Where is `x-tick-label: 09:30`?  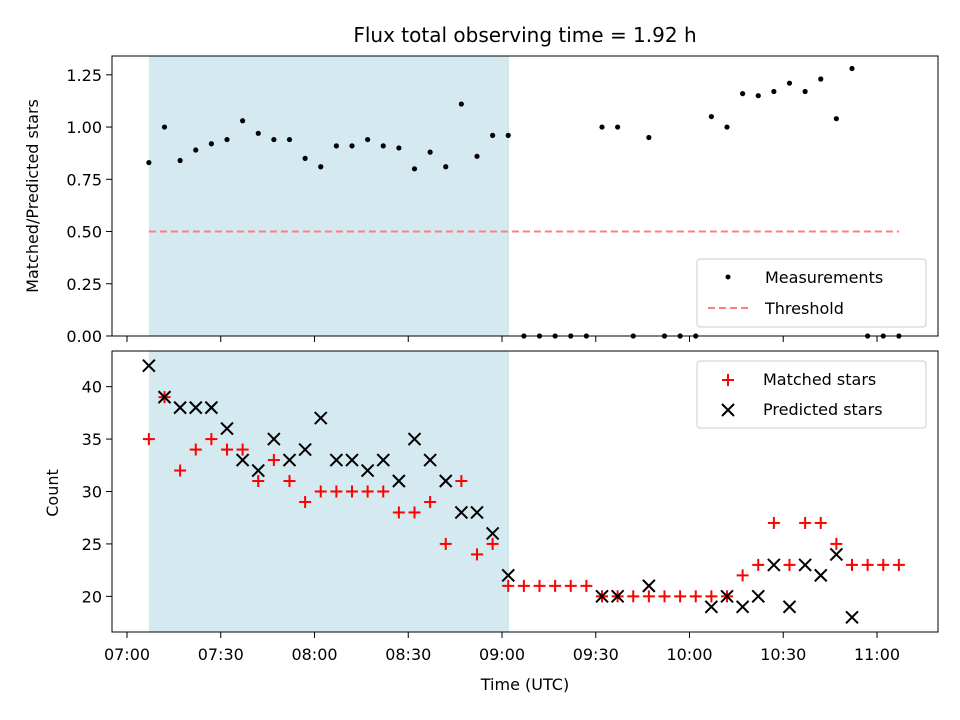 x-tick-label: 09:30 is located at coordinates (596, 654).